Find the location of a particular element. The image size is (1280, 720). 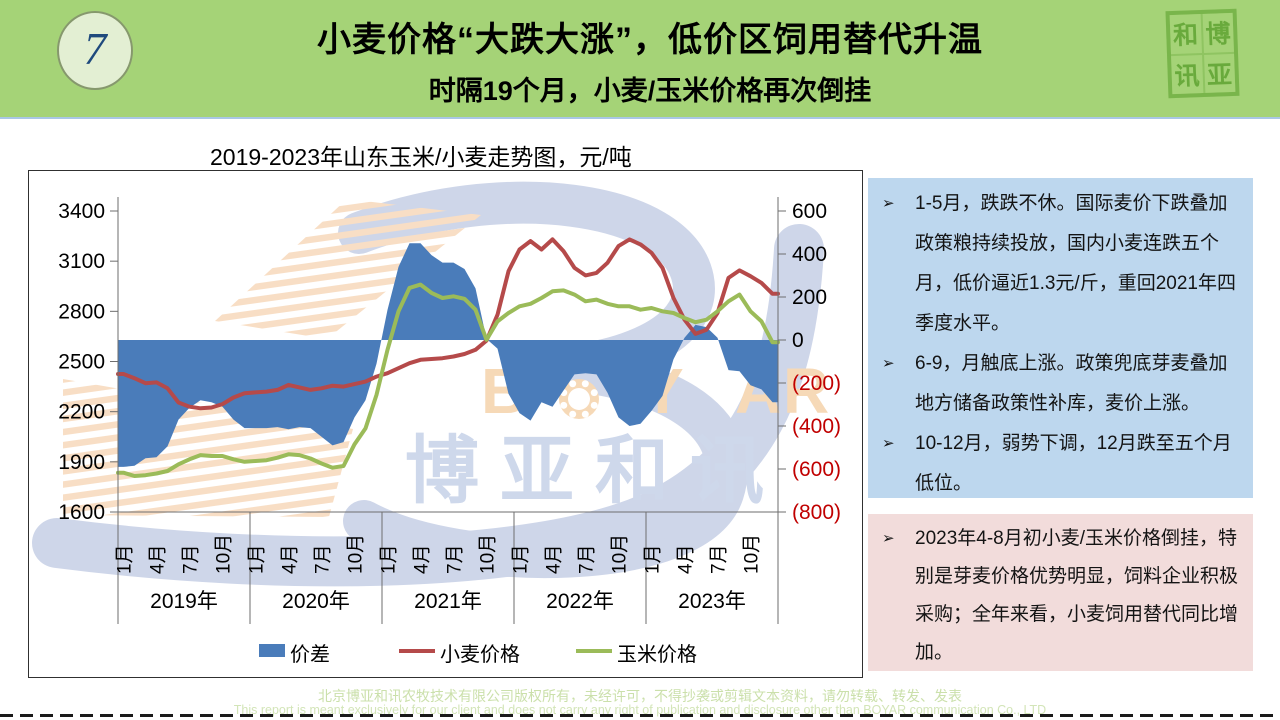

svg-text: 3400 is located at coordinates (81, 211).